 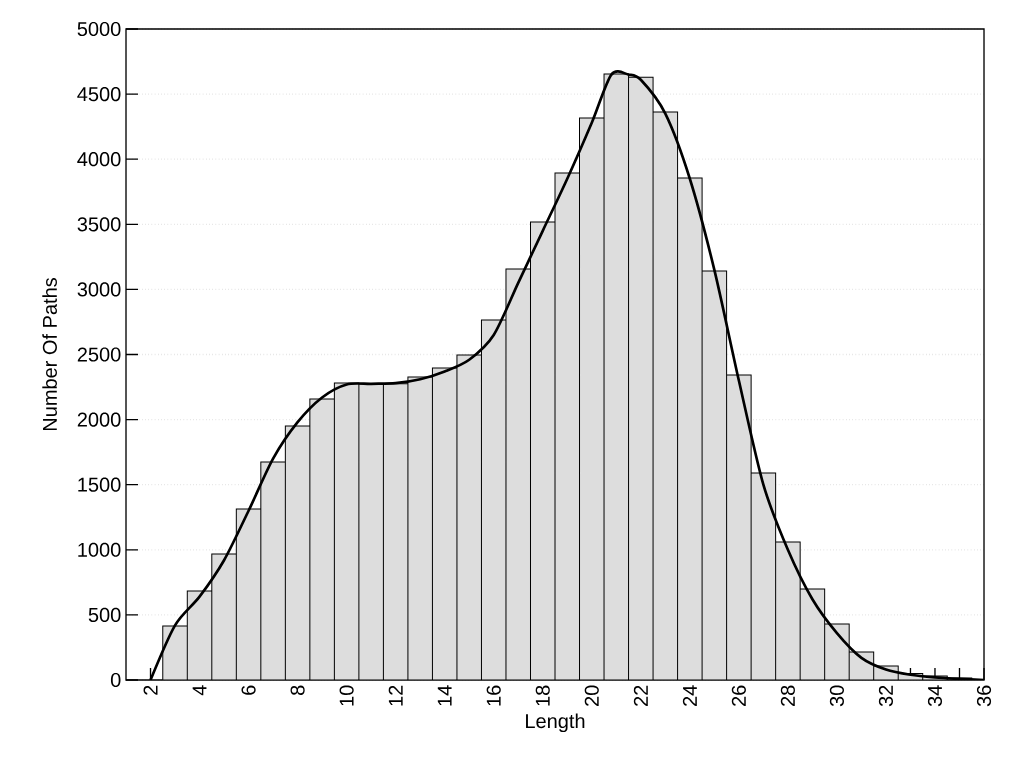 What do you see at coordinates (99, 289) in the screenshot?
I see `y-tick-label: 3000` at bounding box center [99, 289].